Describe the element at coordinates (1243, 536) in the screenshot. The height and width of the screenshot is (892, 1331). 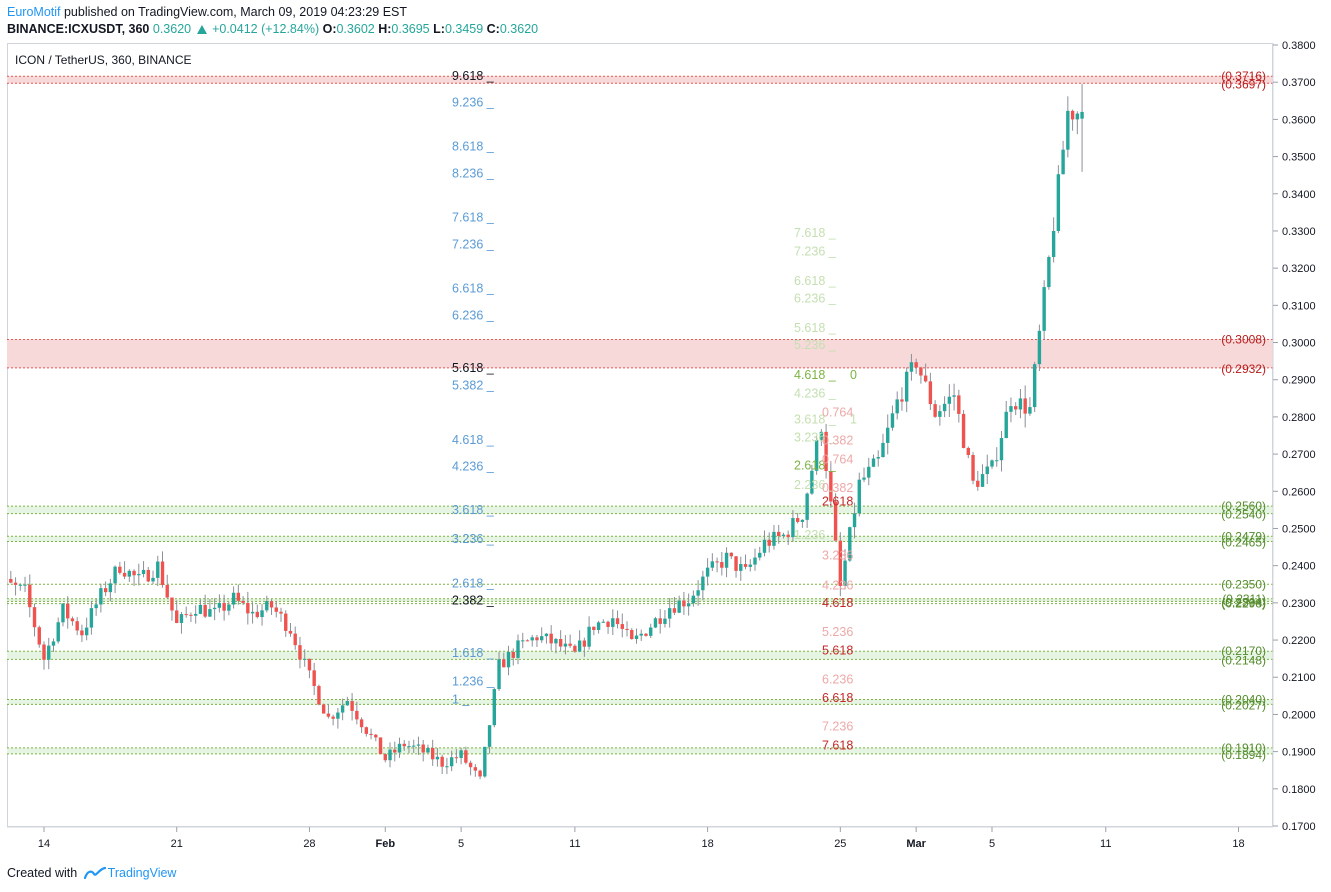
I see `zone-top-label: (0.2479)` at that location.